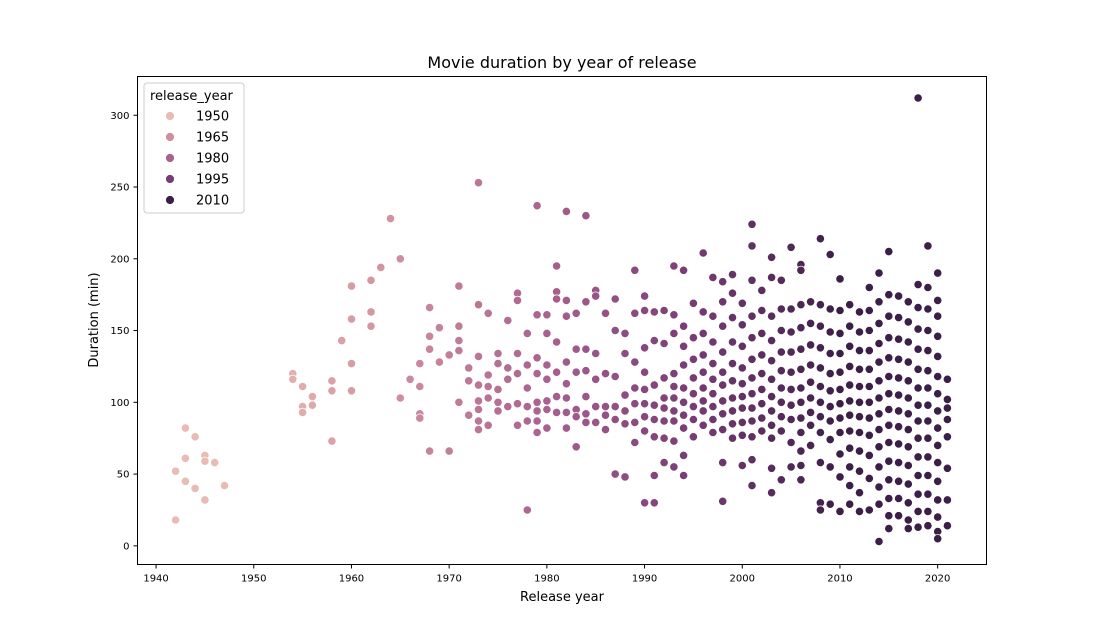 This screenshot has width=1096, height=634. Describe the element at coordinates (561, 62) in the screenshot. I see `chart-title: Movie duration by year of release` at that location.